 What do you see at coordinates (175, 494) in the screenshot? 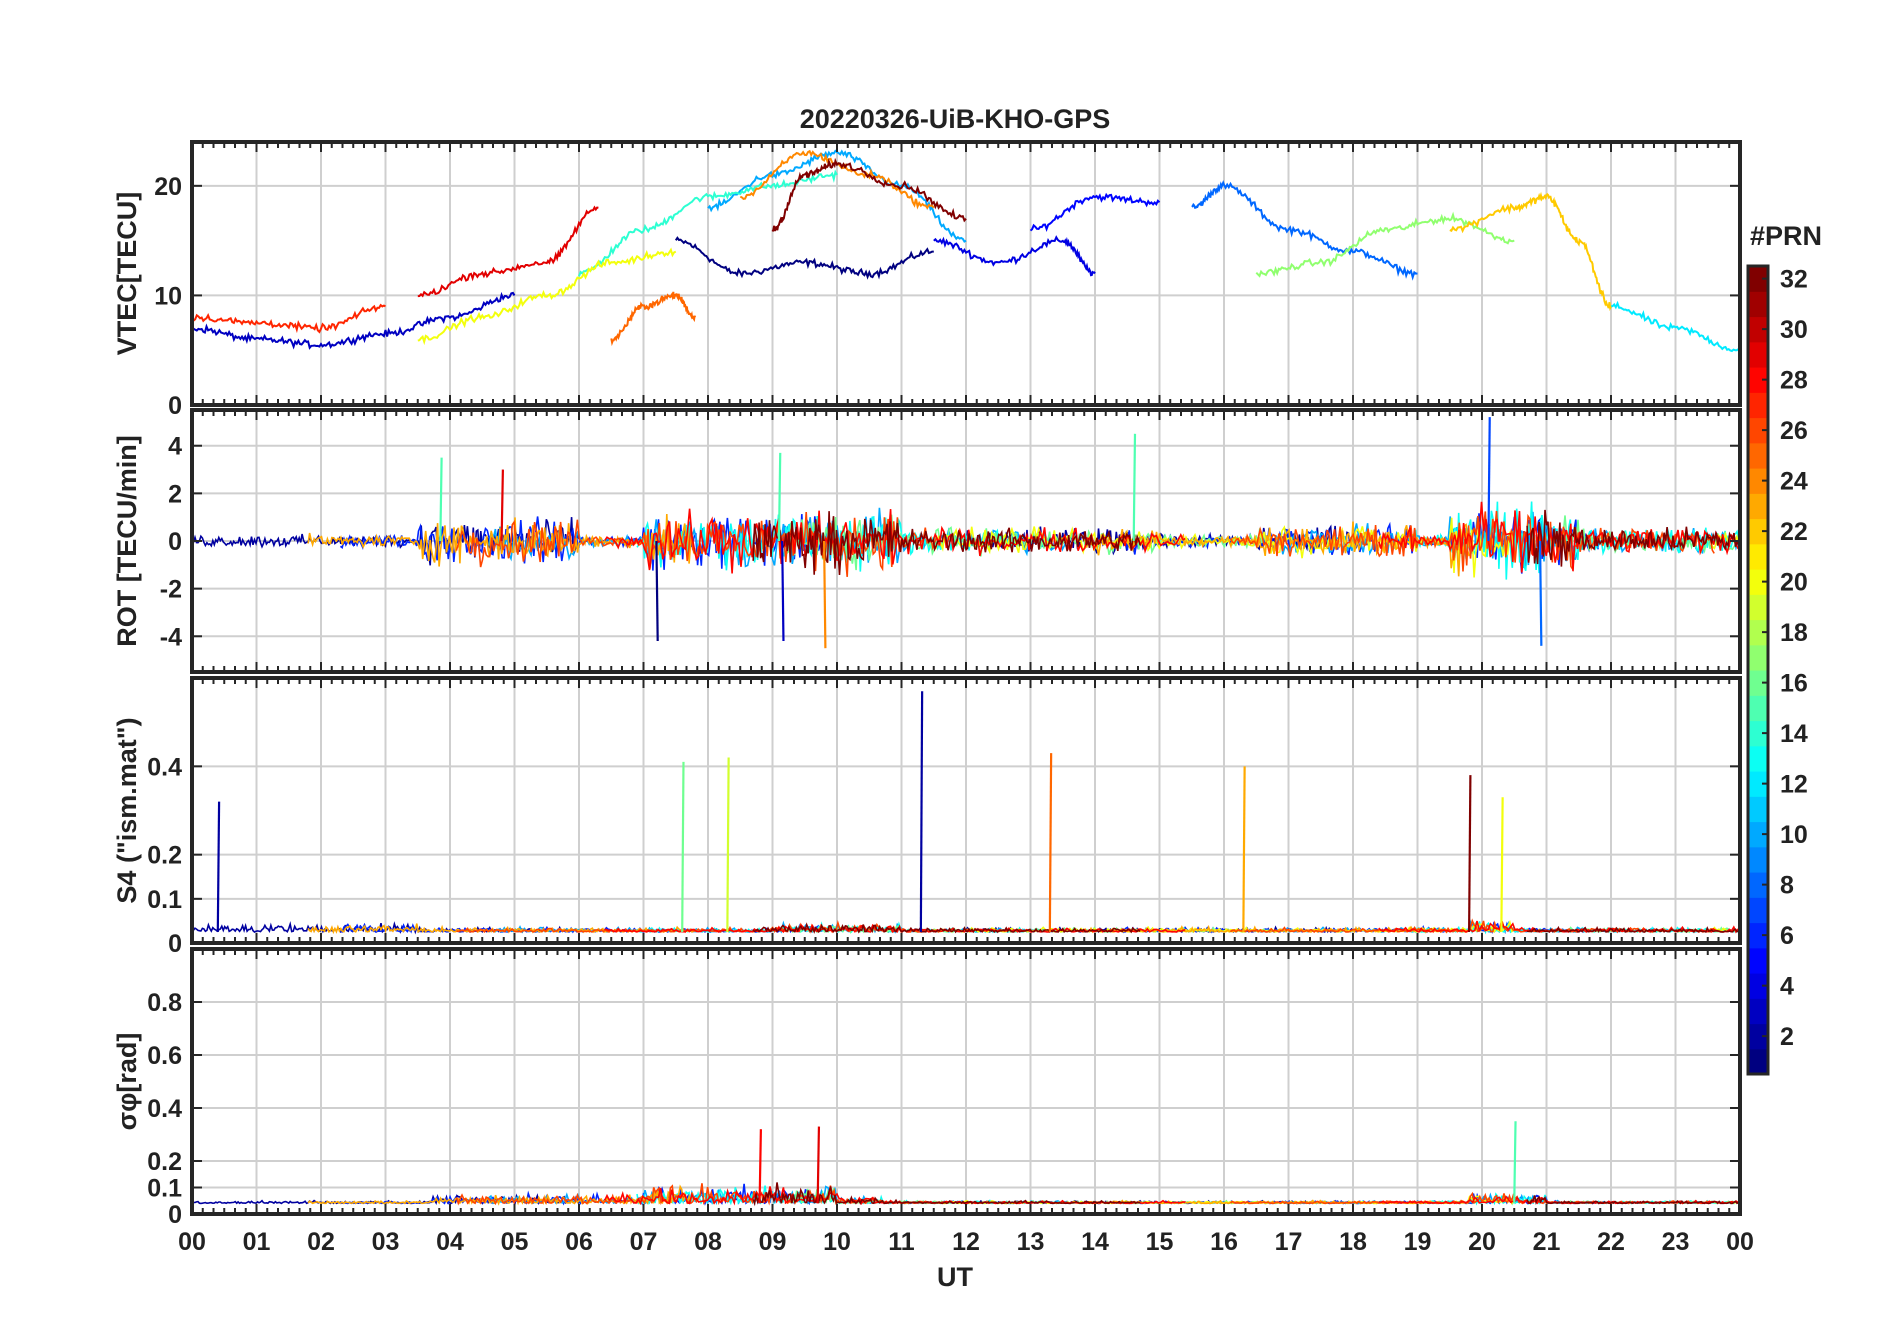
I see `y-tick-label: 2` at bounding box center [175, 494].